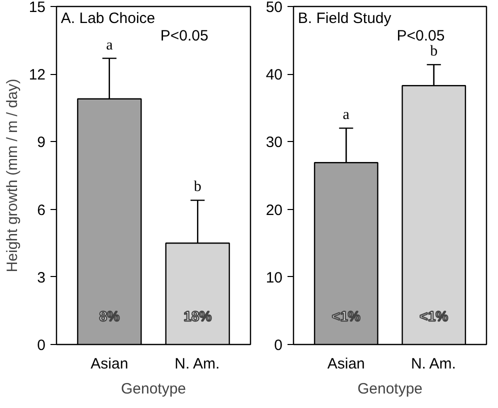 The image size is (498, 408). Describe the element at coordinates (109, 316) in the screenshot. I see `annotation: 8%` at that location.